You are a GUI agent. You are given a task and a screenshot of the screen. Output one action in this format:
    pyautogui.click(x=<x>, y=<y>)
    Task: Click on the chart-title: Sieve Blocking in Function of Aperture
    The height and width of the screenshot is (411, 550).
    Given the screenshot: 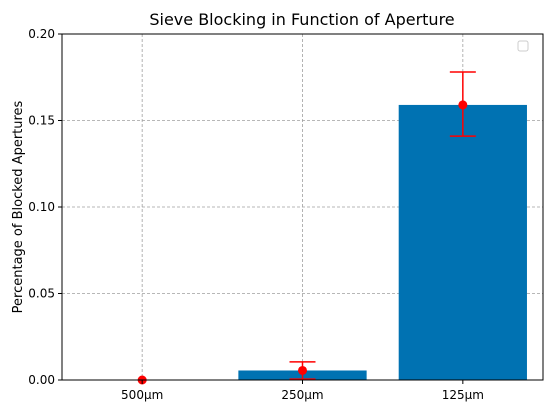 What is the action you would take?
    pyautogui.click(x=301, y=19)
    